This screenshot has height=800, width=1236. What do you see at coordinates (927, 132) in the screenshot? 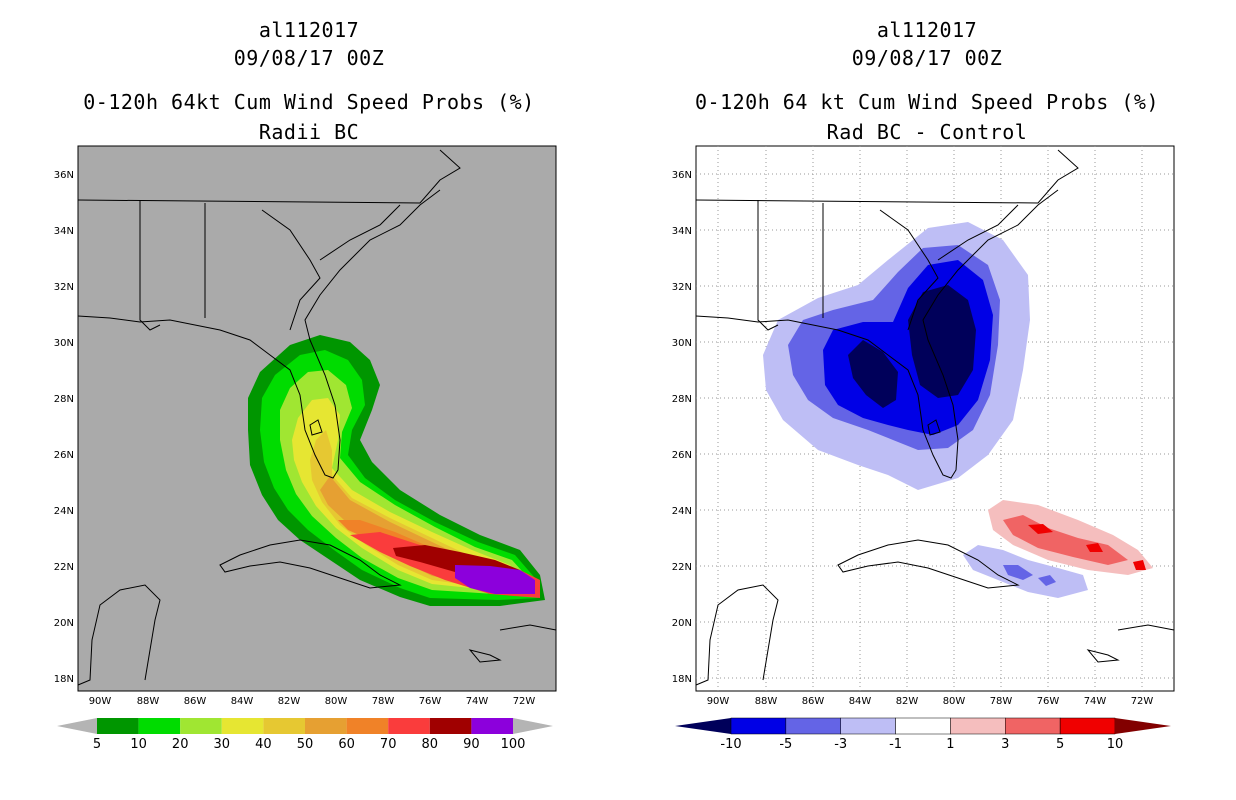
I see `right-subtitle: Rad BC - Control` at bounding box center [927, 132].